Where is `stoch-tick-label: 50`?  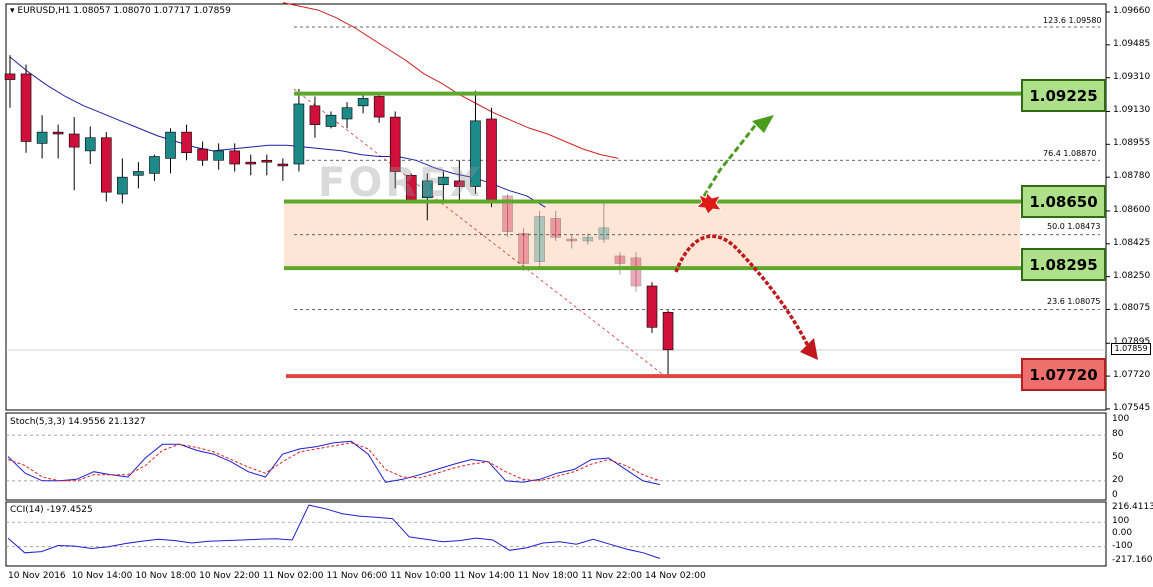
stoch-tick-label: 50 is located at coordinates (1118, 457).